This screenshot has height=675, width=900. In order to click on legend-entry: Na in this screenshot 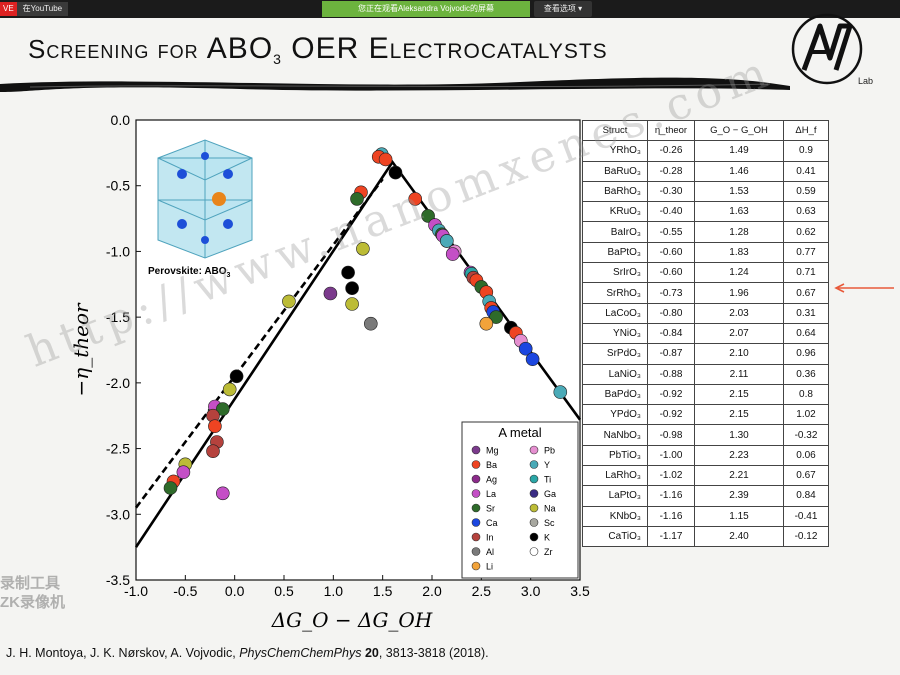, I will do `click(550, 509)`.